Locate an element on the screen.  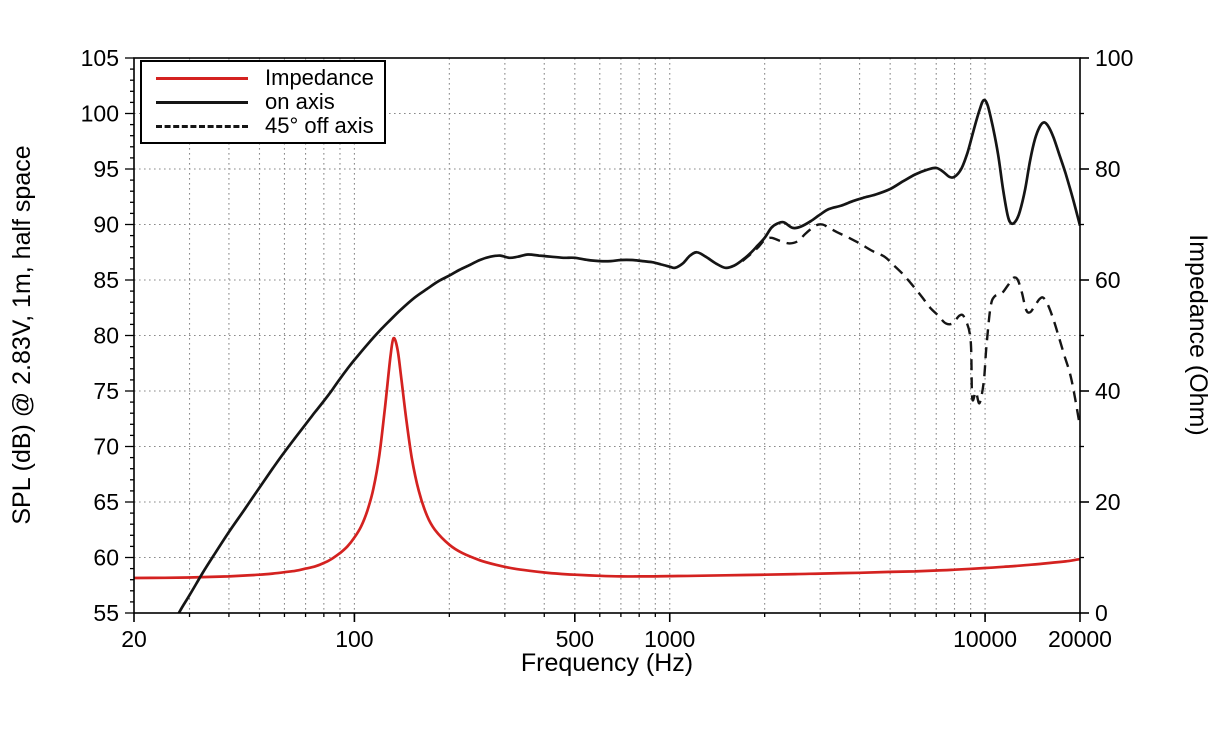
y-left-tick-label: 95 is located at coordinates (106, 169).